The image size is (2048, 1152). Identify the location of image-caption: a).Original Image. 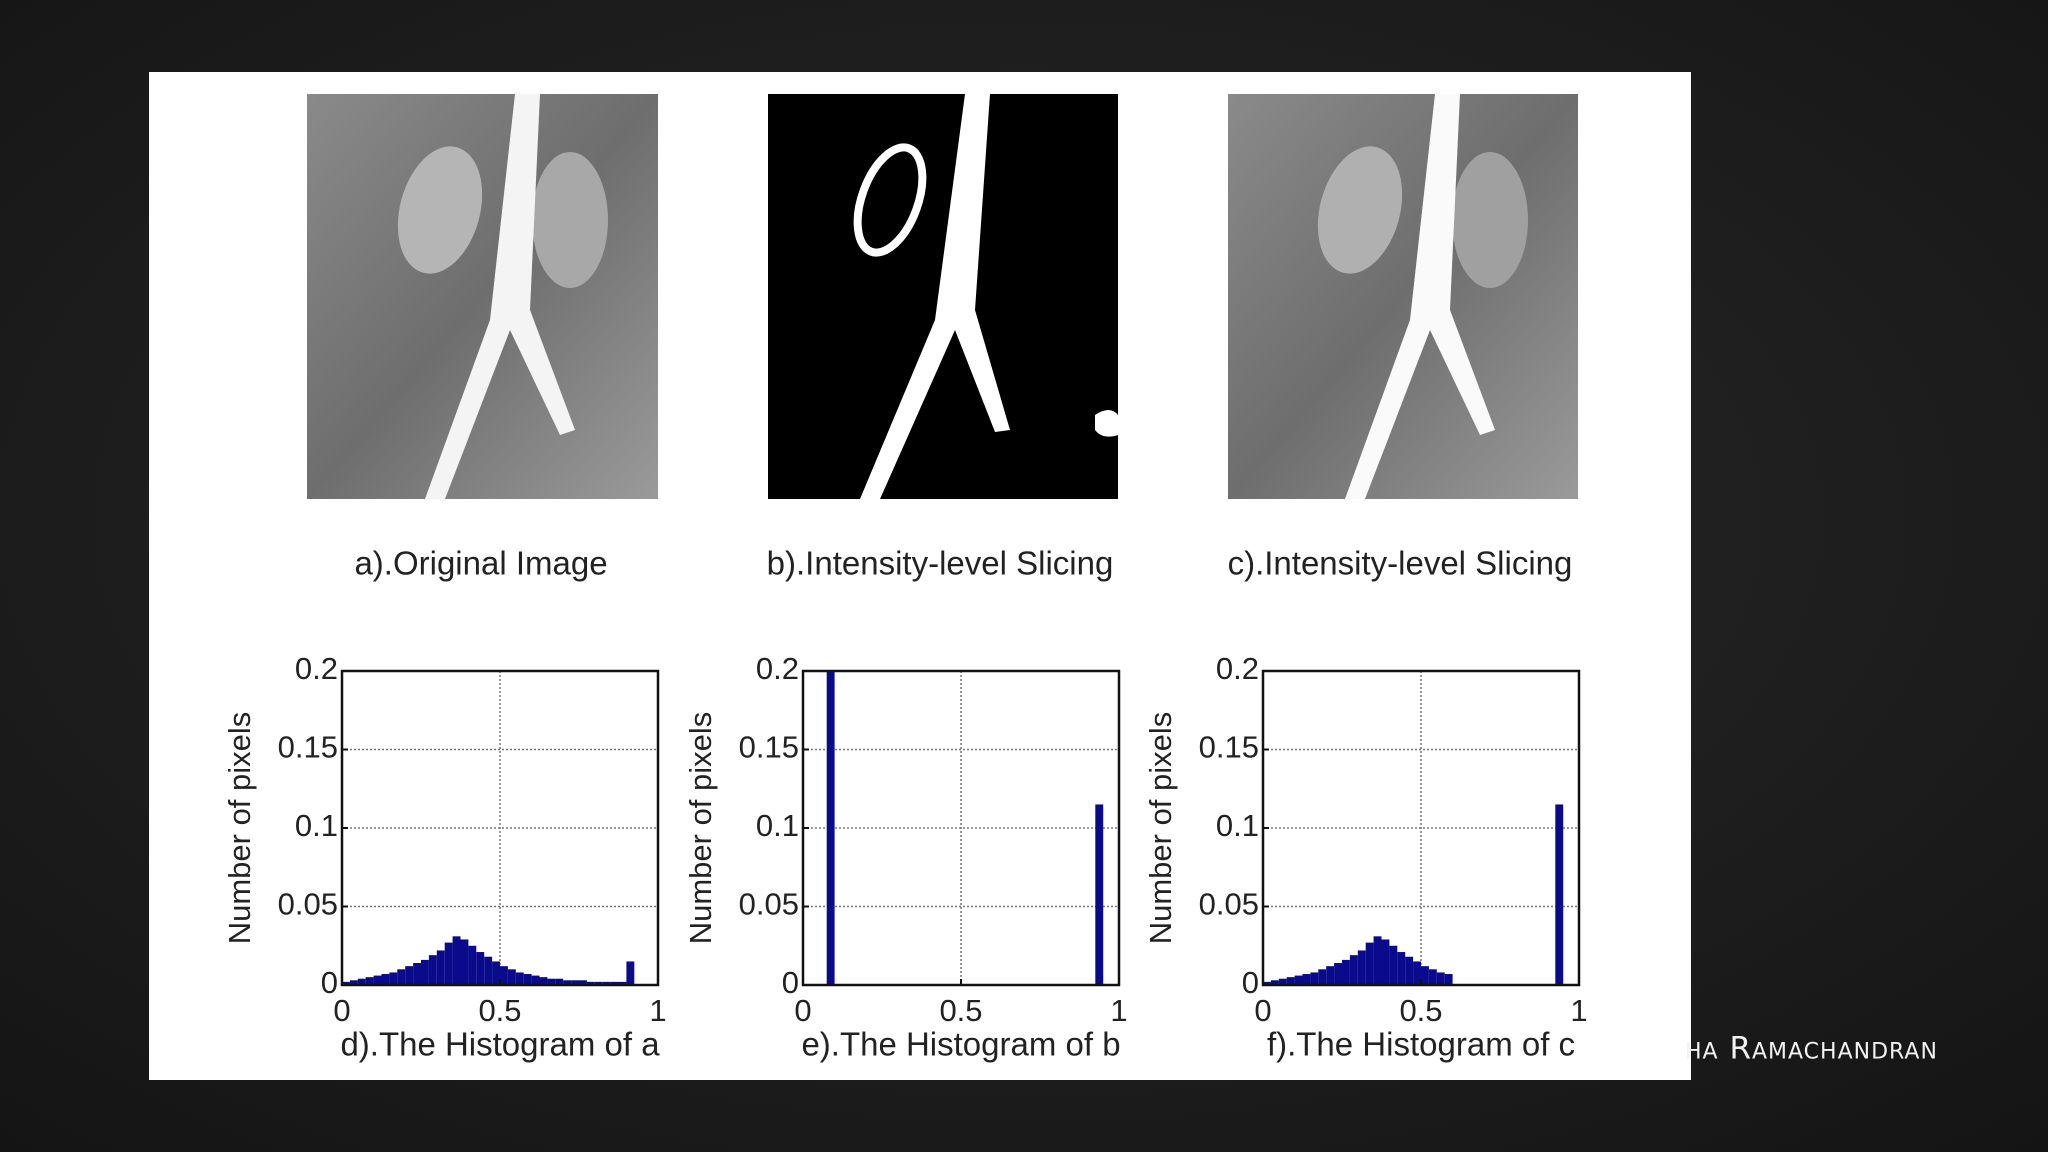
(480, 563).